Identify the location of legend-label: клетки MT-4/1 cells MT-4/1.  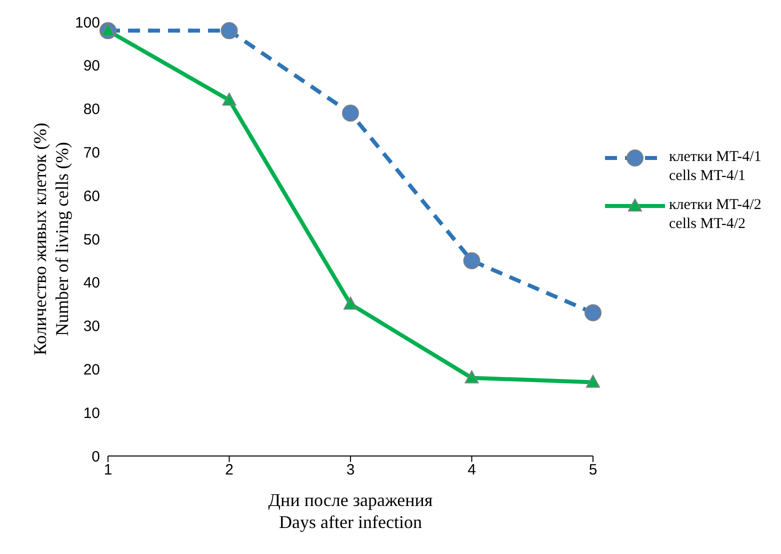
(715, 167).